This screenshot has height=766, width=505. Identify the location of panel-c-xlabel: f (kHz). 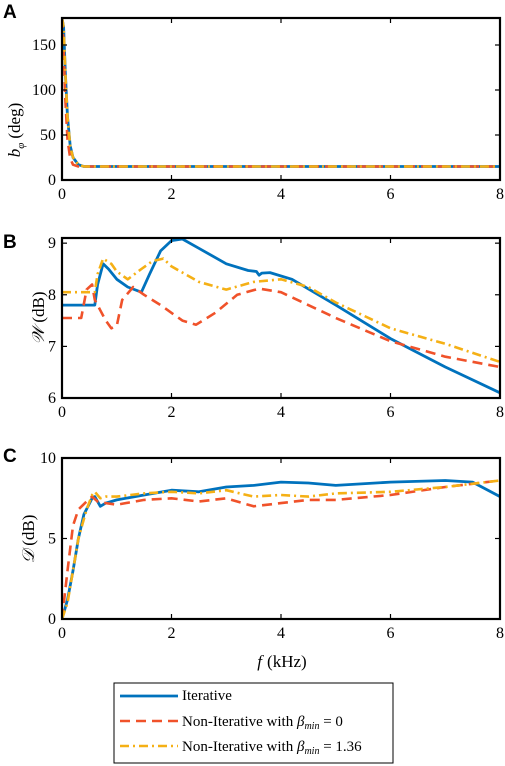
(281, 661).